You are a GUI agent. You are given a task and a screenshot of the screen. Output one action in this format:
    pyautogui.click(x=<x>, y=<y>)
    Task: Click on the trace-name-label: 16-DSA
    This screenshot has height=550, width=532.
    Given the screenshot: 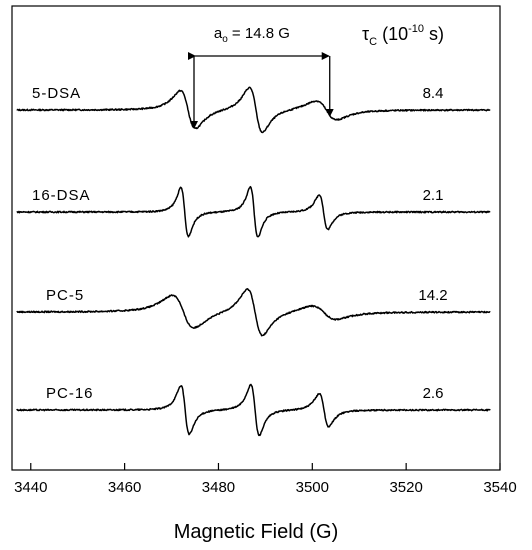 What is the action you would take?
    pyautogui.click(x=61, y=195)
    